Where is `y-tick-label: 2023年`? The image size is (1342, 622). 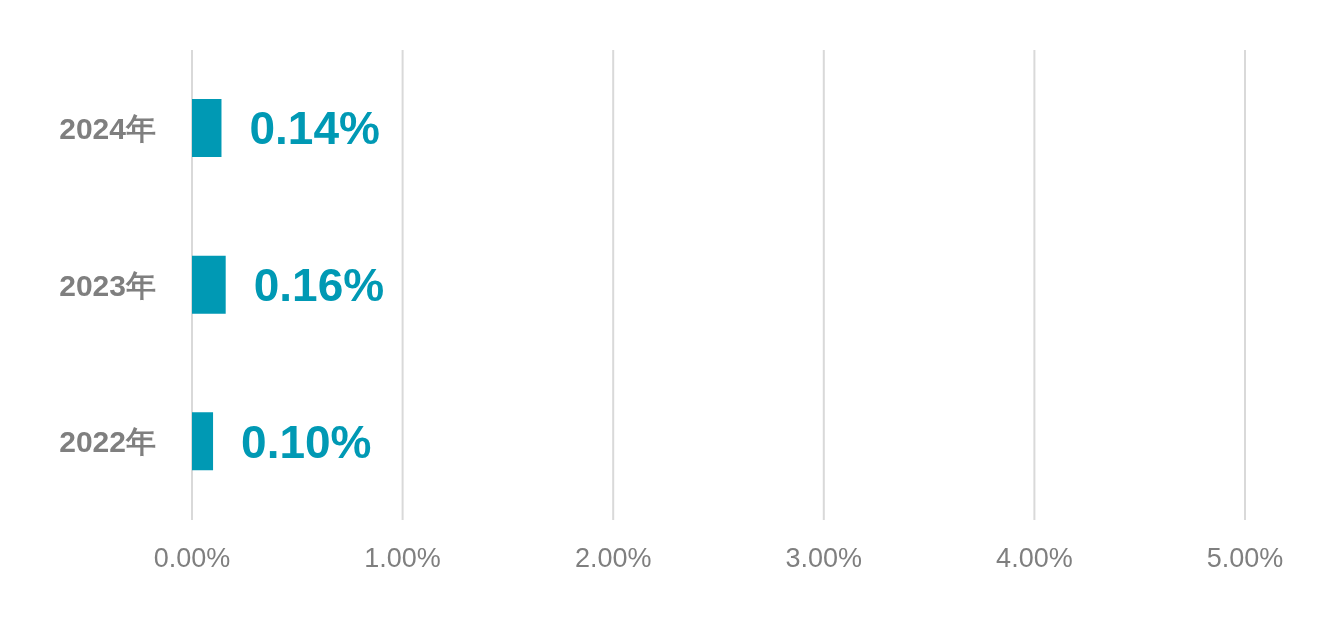
y-tick-label: 2023年 is located at coordinates (107, 285).